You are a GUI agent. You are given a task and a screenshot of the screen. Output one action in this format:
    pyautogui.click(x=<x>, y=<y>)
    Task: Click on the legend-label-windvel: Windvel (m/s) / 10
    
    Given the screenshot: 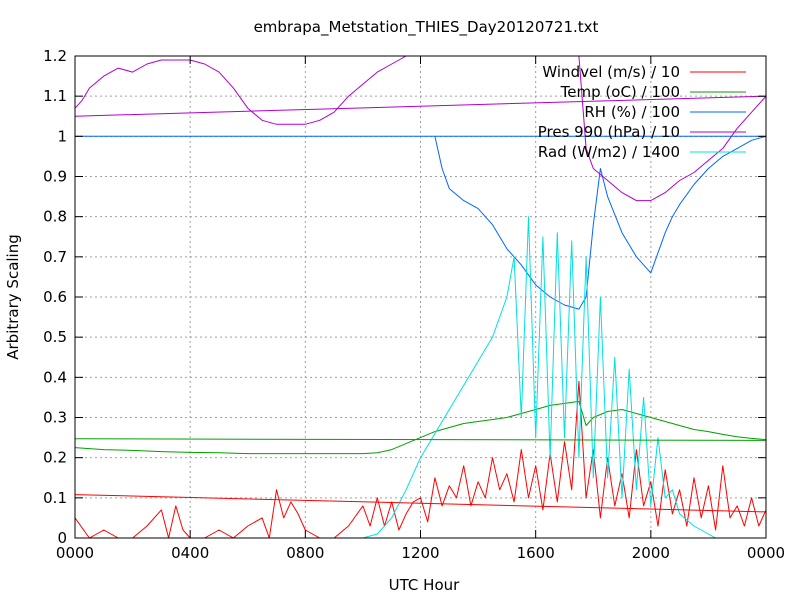 What is the action you would take?
    pyautogui.click(x=611, y=72)
    